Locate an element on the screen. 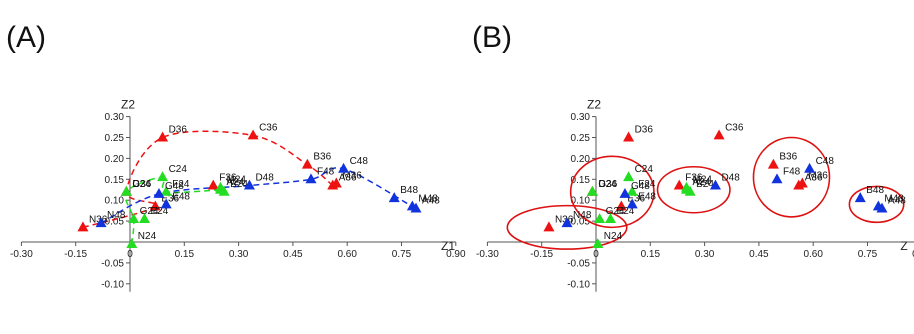 Image resolution: width=914 pixels, height=334 pixels. point-label: B36 is located at coordinates (322, 157).